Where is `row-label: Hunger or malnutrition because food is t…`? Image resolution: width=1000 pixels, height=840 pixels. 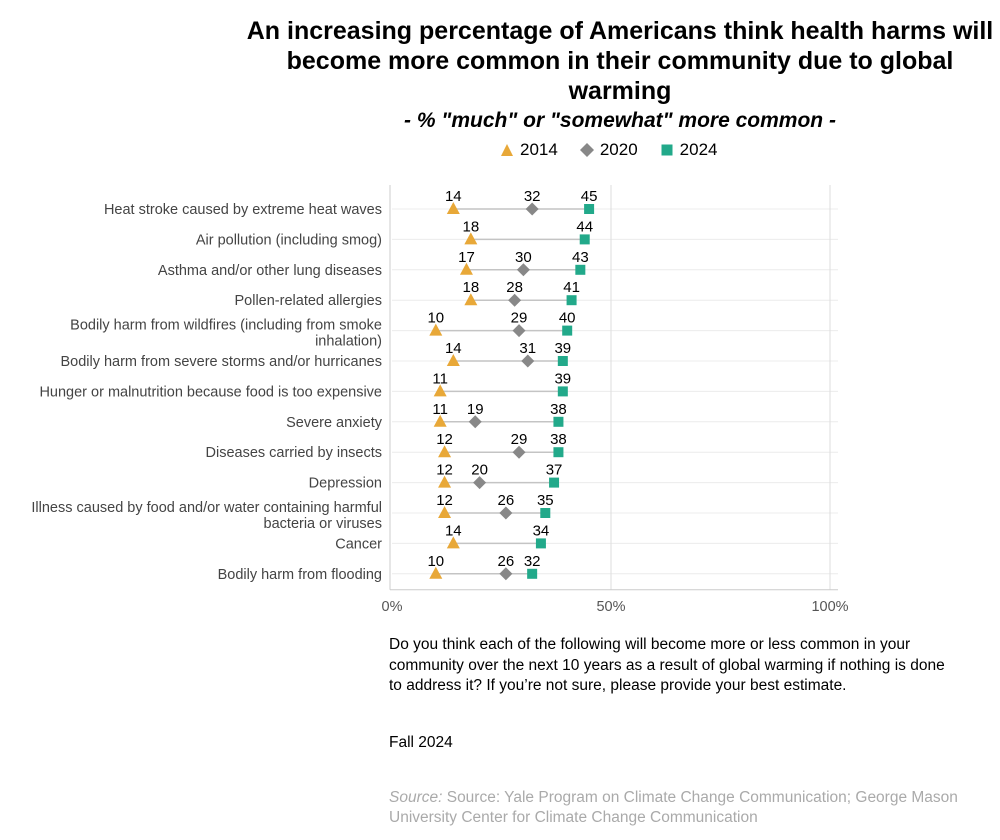
row-label: Hunger or malnutrition because food is t… is located at coordinates (210, 392).